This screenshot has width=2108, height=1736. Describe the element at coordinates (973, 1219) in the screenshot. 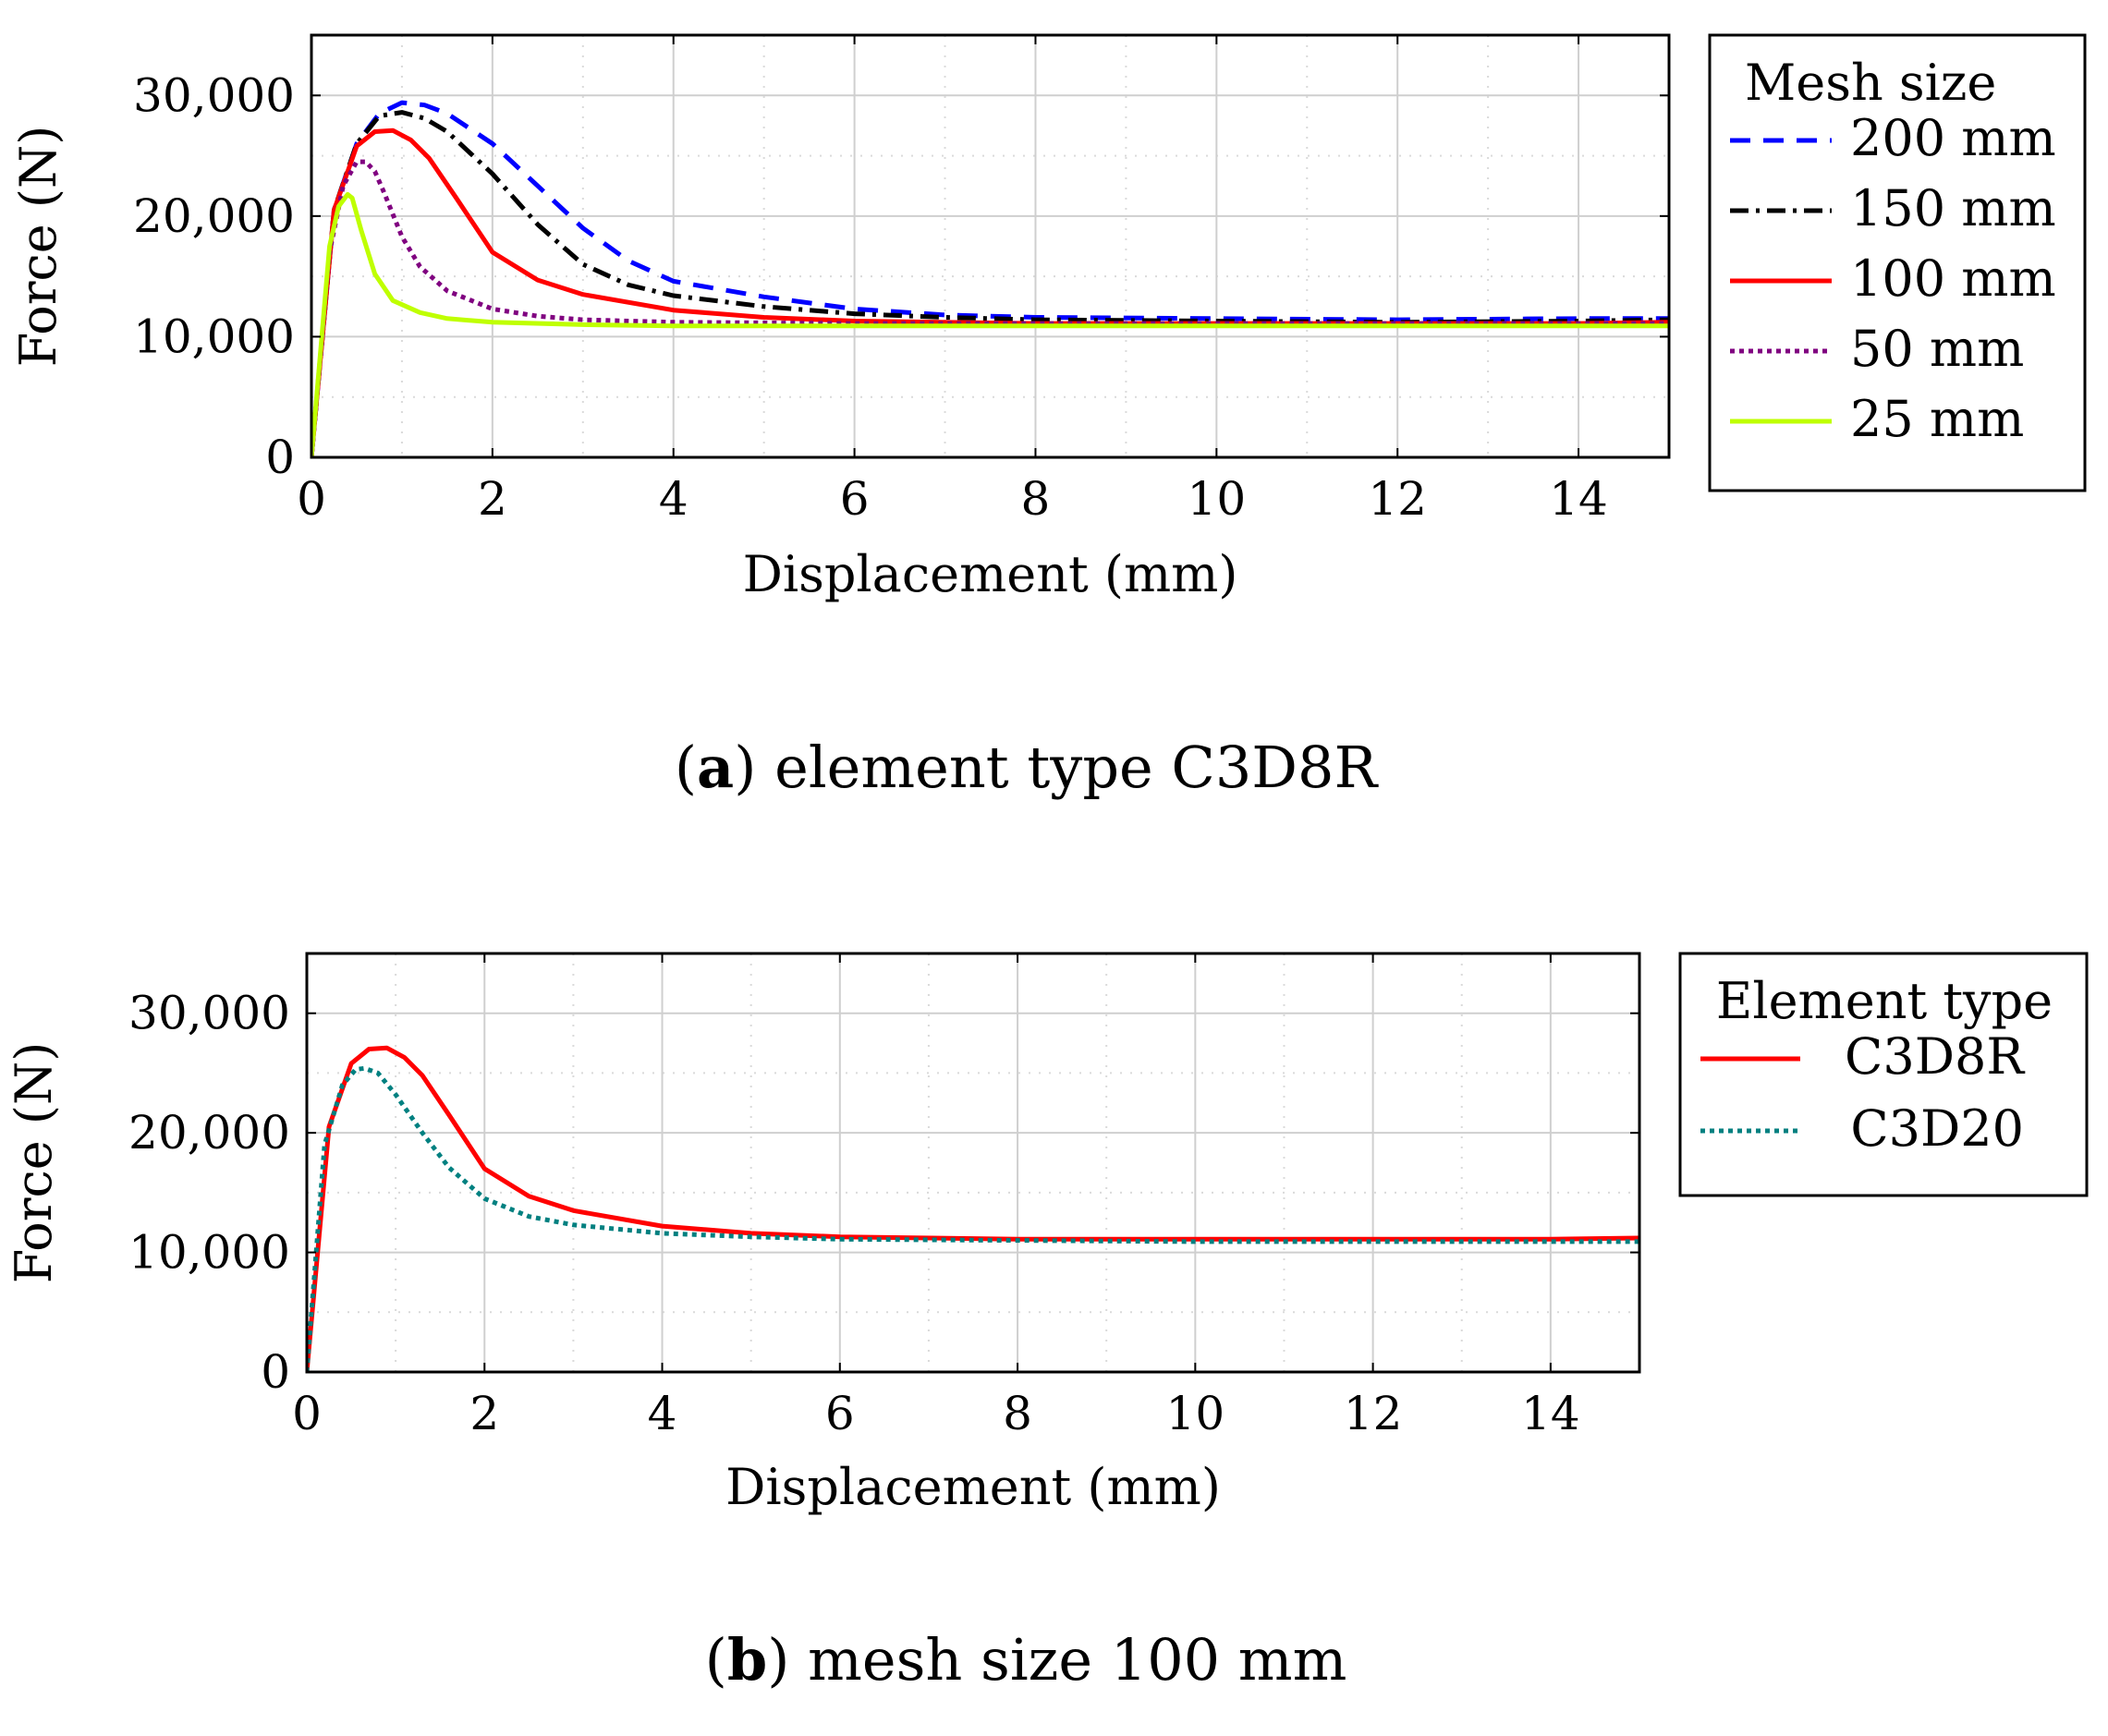

I see `series-line-c3d20` at that location.